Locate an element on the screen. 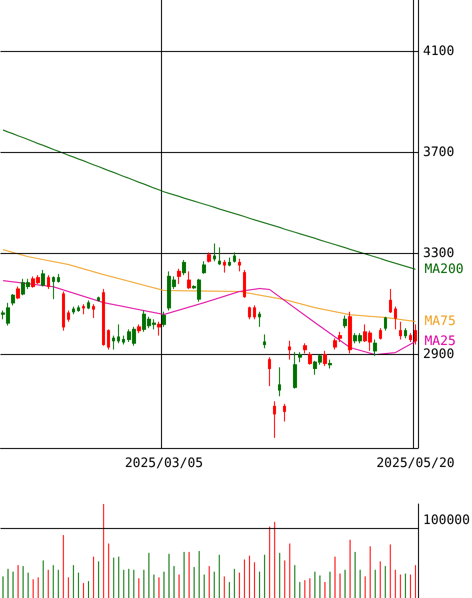 The width and height of the screenshot is (472, 598). text: 100000 is located at coordinates (446, 520).